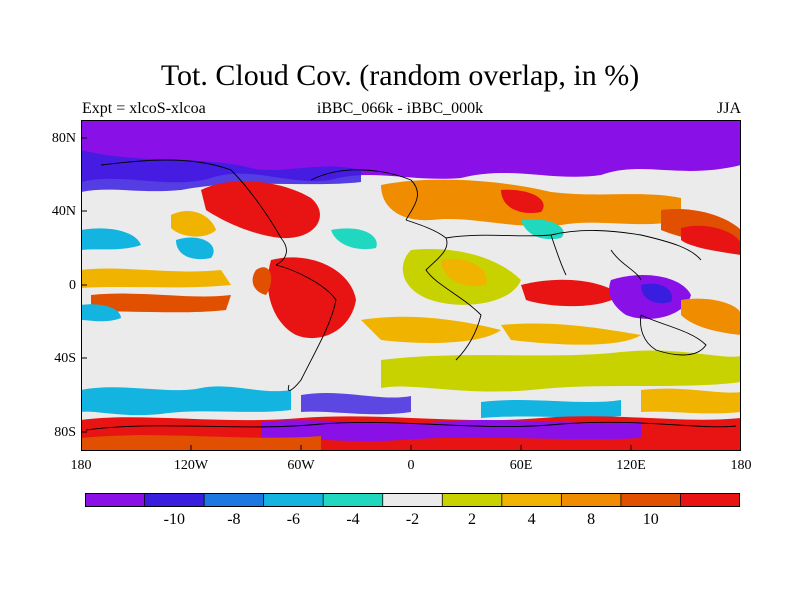  Describe the element at coordinates (741, 465) in the screenshot. I see `lon-tick-180e: 180` at that location.